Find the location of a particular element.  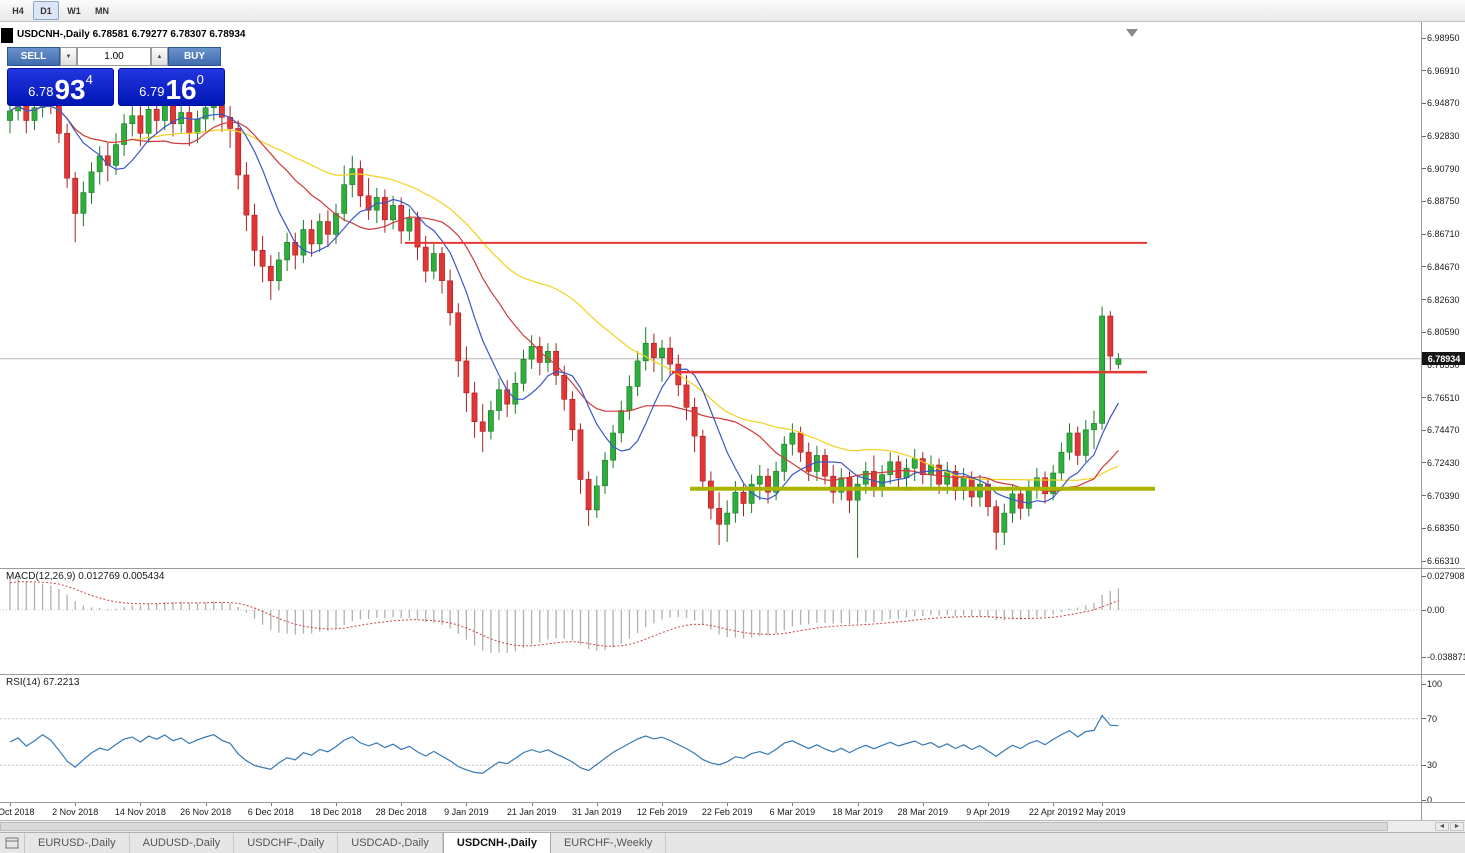

price-axis-label: 6.82630 is located at coordinates (1443, 299).